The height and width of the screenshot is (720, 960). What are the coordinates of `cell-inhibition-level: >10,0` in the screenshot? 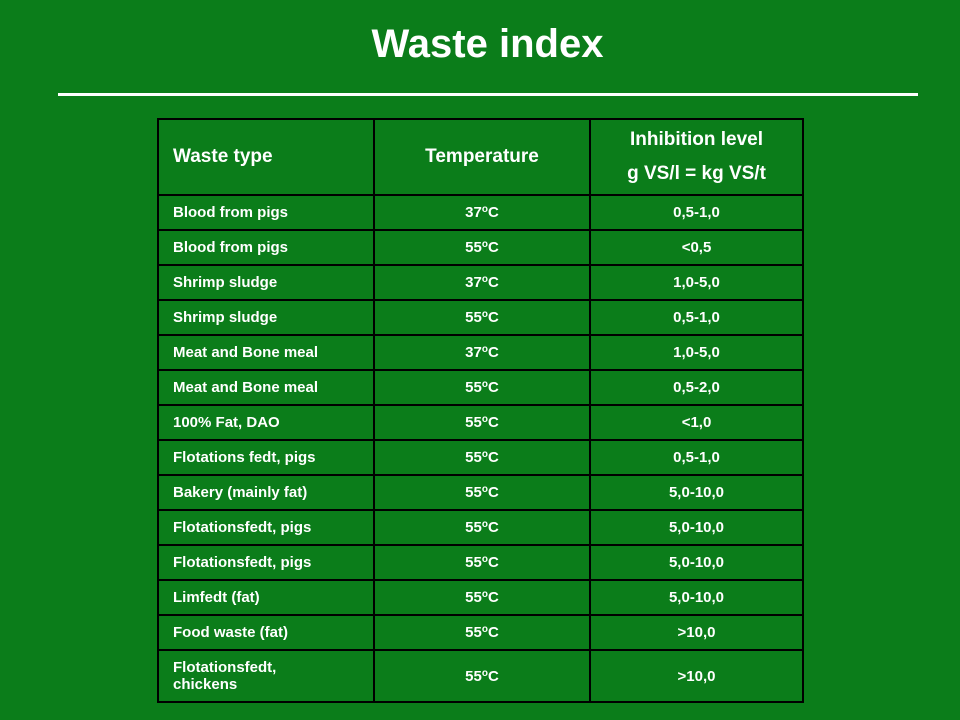 It's located at (696, 632).